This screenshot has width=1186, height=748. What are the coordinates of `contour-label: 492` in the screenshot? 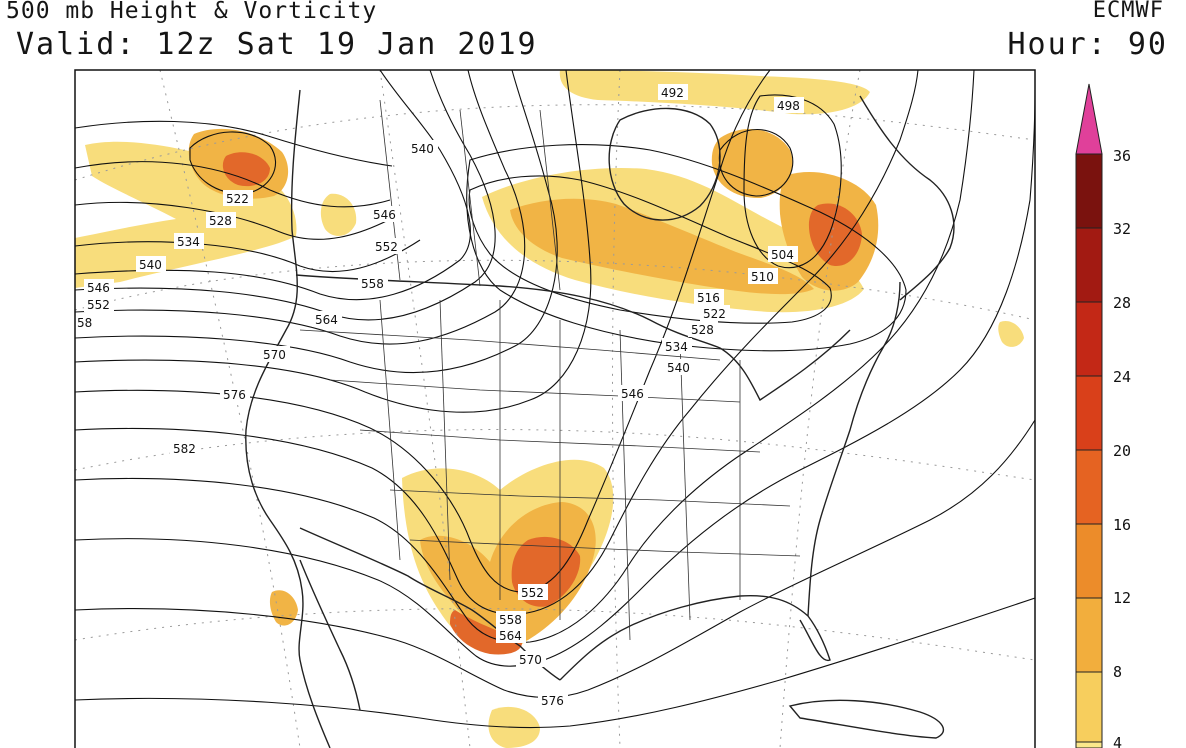 It's located at (672, 93).